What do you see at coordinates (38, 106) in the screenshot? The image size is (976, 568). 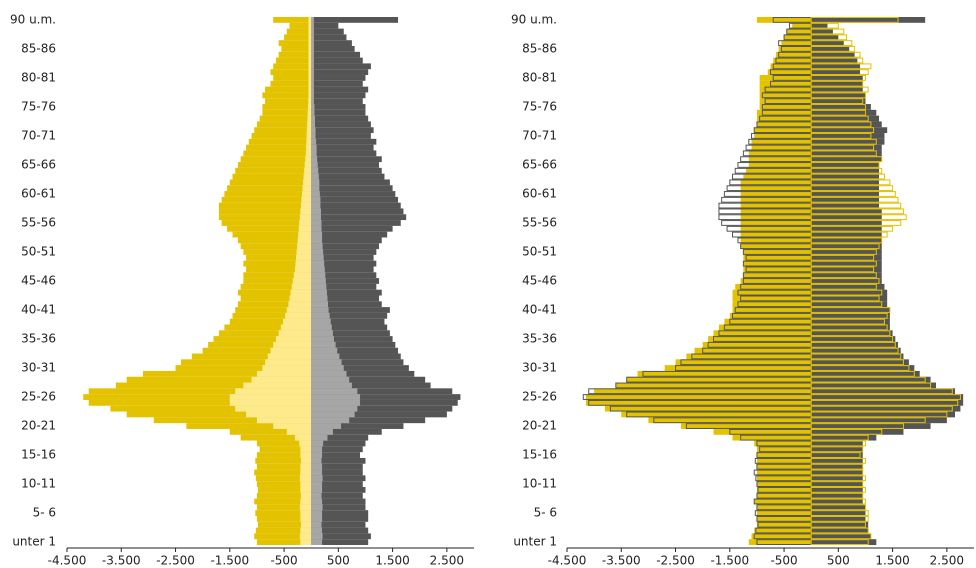 I see `y-tick-label: 75-76` at bounding box center [38, 106].